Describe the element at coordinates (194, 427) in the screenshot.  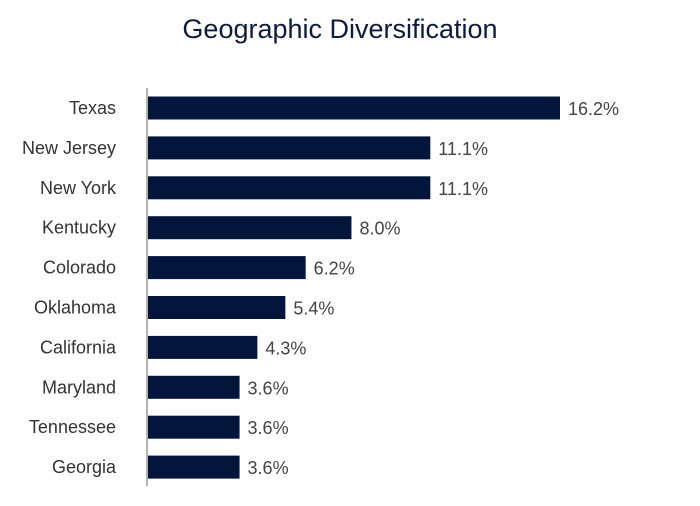
I see `bar-tennessee` at that location.